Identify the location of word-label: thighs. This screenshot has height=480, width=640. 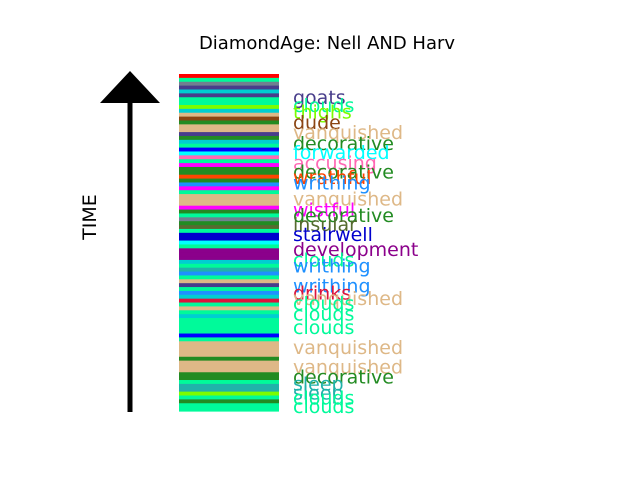
(322, 113).